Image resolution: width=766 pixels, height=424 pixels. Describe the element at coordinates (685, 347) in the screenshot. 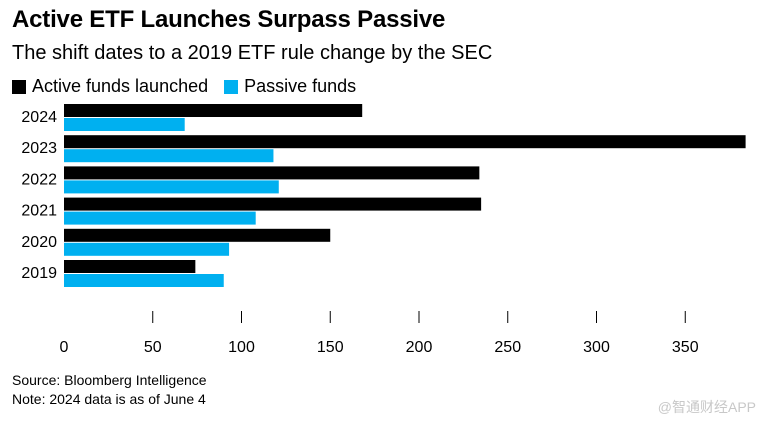

I see `x-tick-label-350: 350` at that location.